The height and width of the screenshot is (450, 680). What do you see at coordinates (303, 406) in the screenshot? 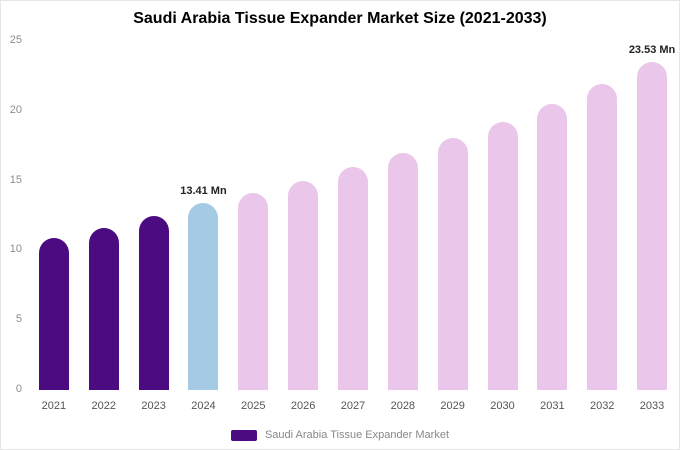
I see `x-tick-label: 2026` at bounding box center [303, 406].